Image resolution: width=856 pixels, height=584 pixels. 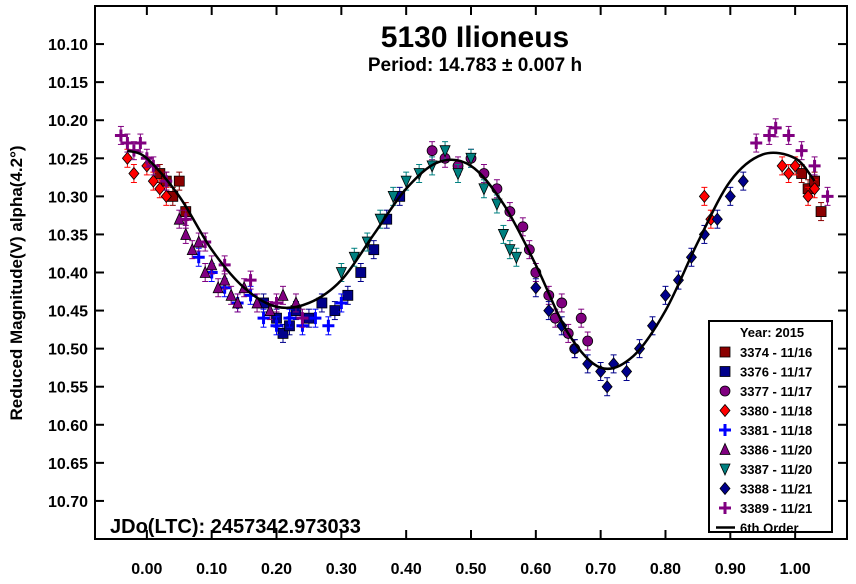 I want to click on y-tick-label: 10.40, so click(x=68, y=274).